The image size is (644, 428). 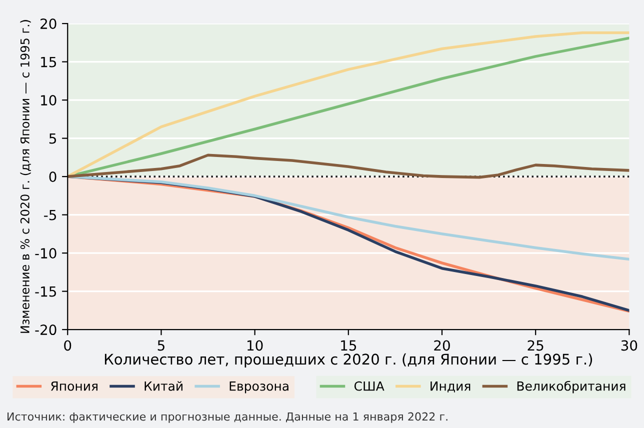 What do you see at coordinates (348, 345) in the screenshot?
I see `x-tick-label: 15` at bounding box center [348, 345].